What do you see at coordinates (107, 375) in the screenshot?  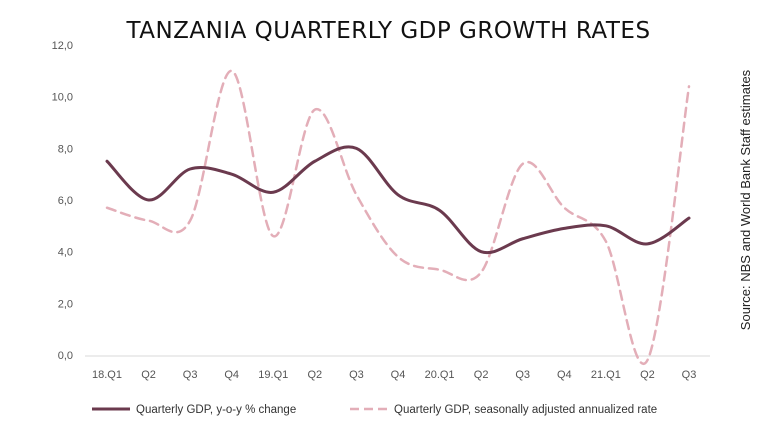 I see `x-tick-label: 18.Q1` at bounding box center [107, 375].